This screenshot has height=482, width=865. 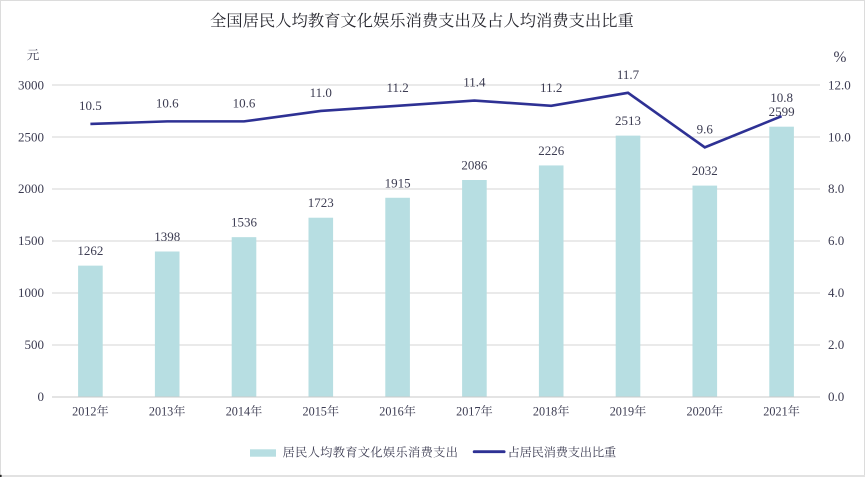 I want to click on svg-text: 1500, so click(x=31, y=240).